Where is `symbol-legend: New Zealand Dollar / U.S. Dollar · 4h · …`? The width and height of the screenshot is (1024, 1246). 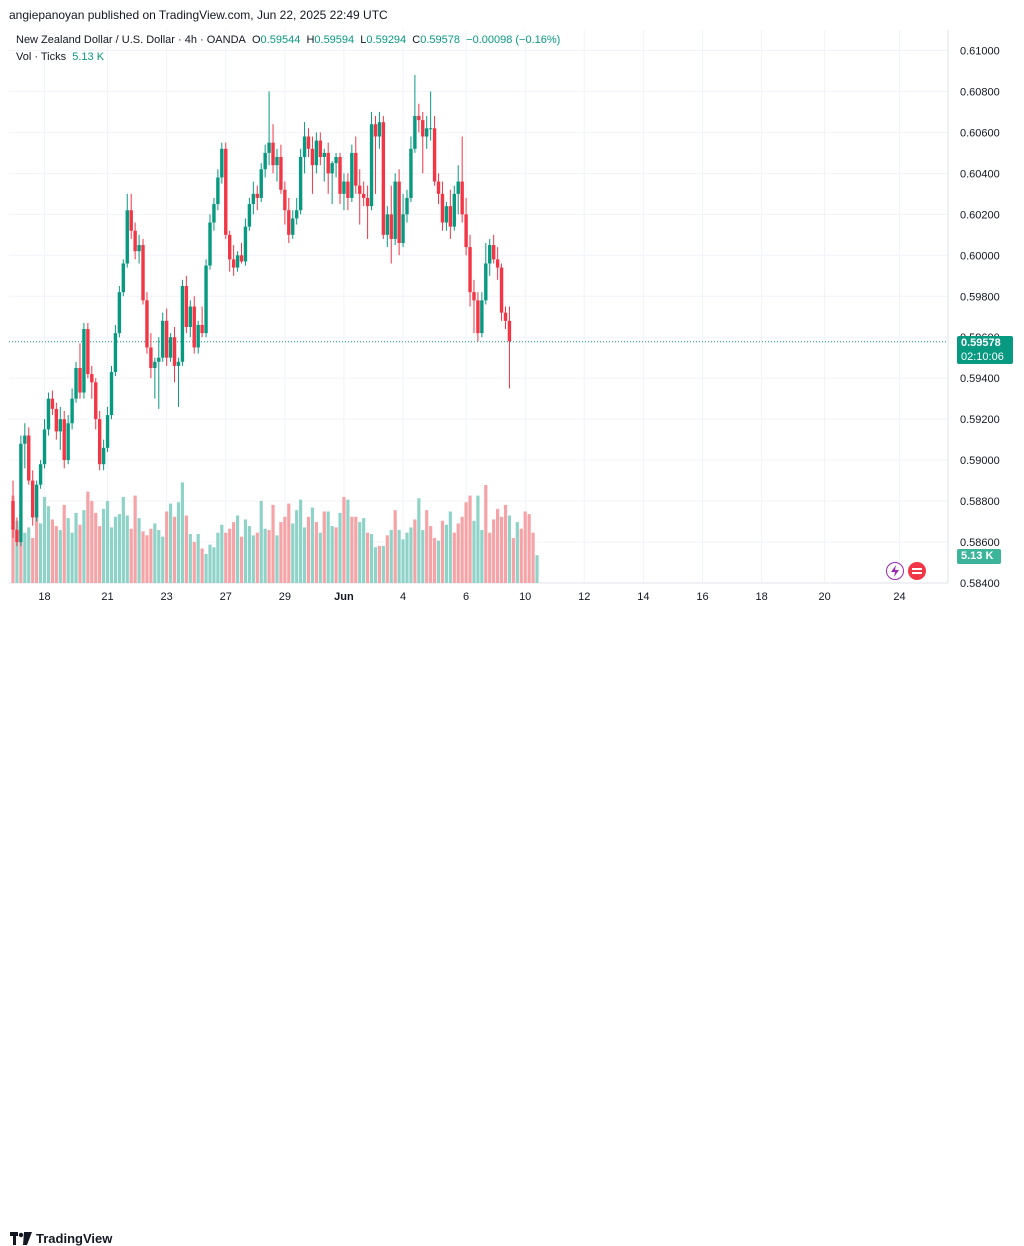
symbol-legend: New Zealand Dollar / U.S. Dollar · 4h · … is located at coordinates (288, 40).